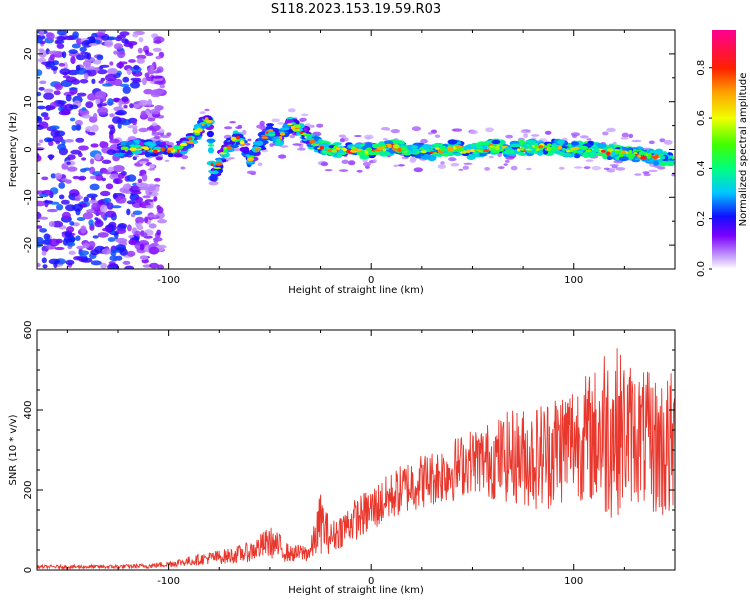  I want to click on chart-title: S118.2023.153.19.59.R03, so click(356, 9).